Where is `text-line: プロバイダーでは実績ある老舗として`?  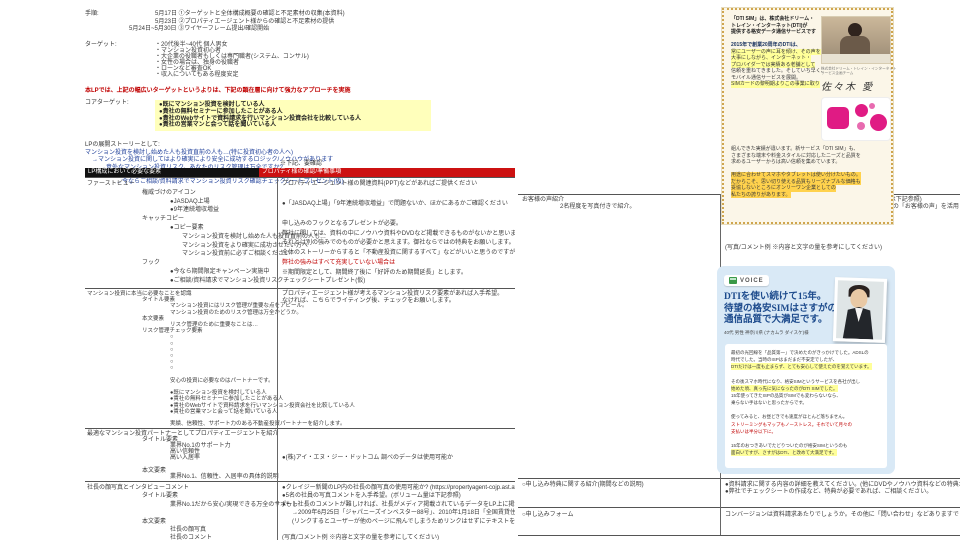 text-line: プロバイダーでは実績ある老舗として is located at coordinates (773, 64).